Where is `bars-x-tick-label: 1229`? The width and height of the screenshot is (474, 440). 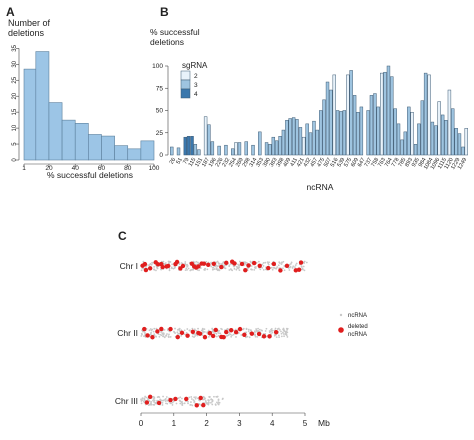
bars-x-tick-label: 1229 is located at coordinates (455, 164).